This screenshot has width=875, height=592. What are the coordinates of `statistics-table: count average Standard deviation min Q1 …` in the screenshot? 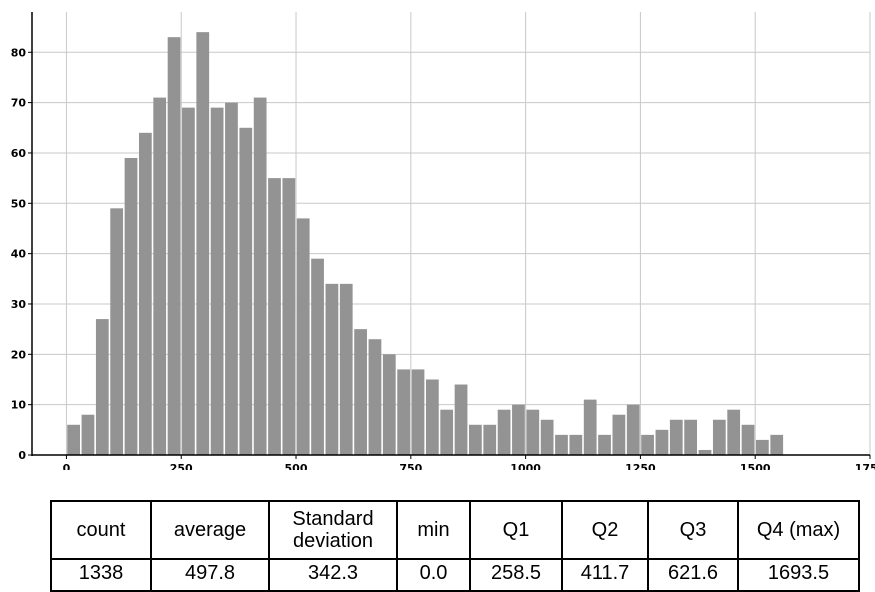 It's located at (455, 546).